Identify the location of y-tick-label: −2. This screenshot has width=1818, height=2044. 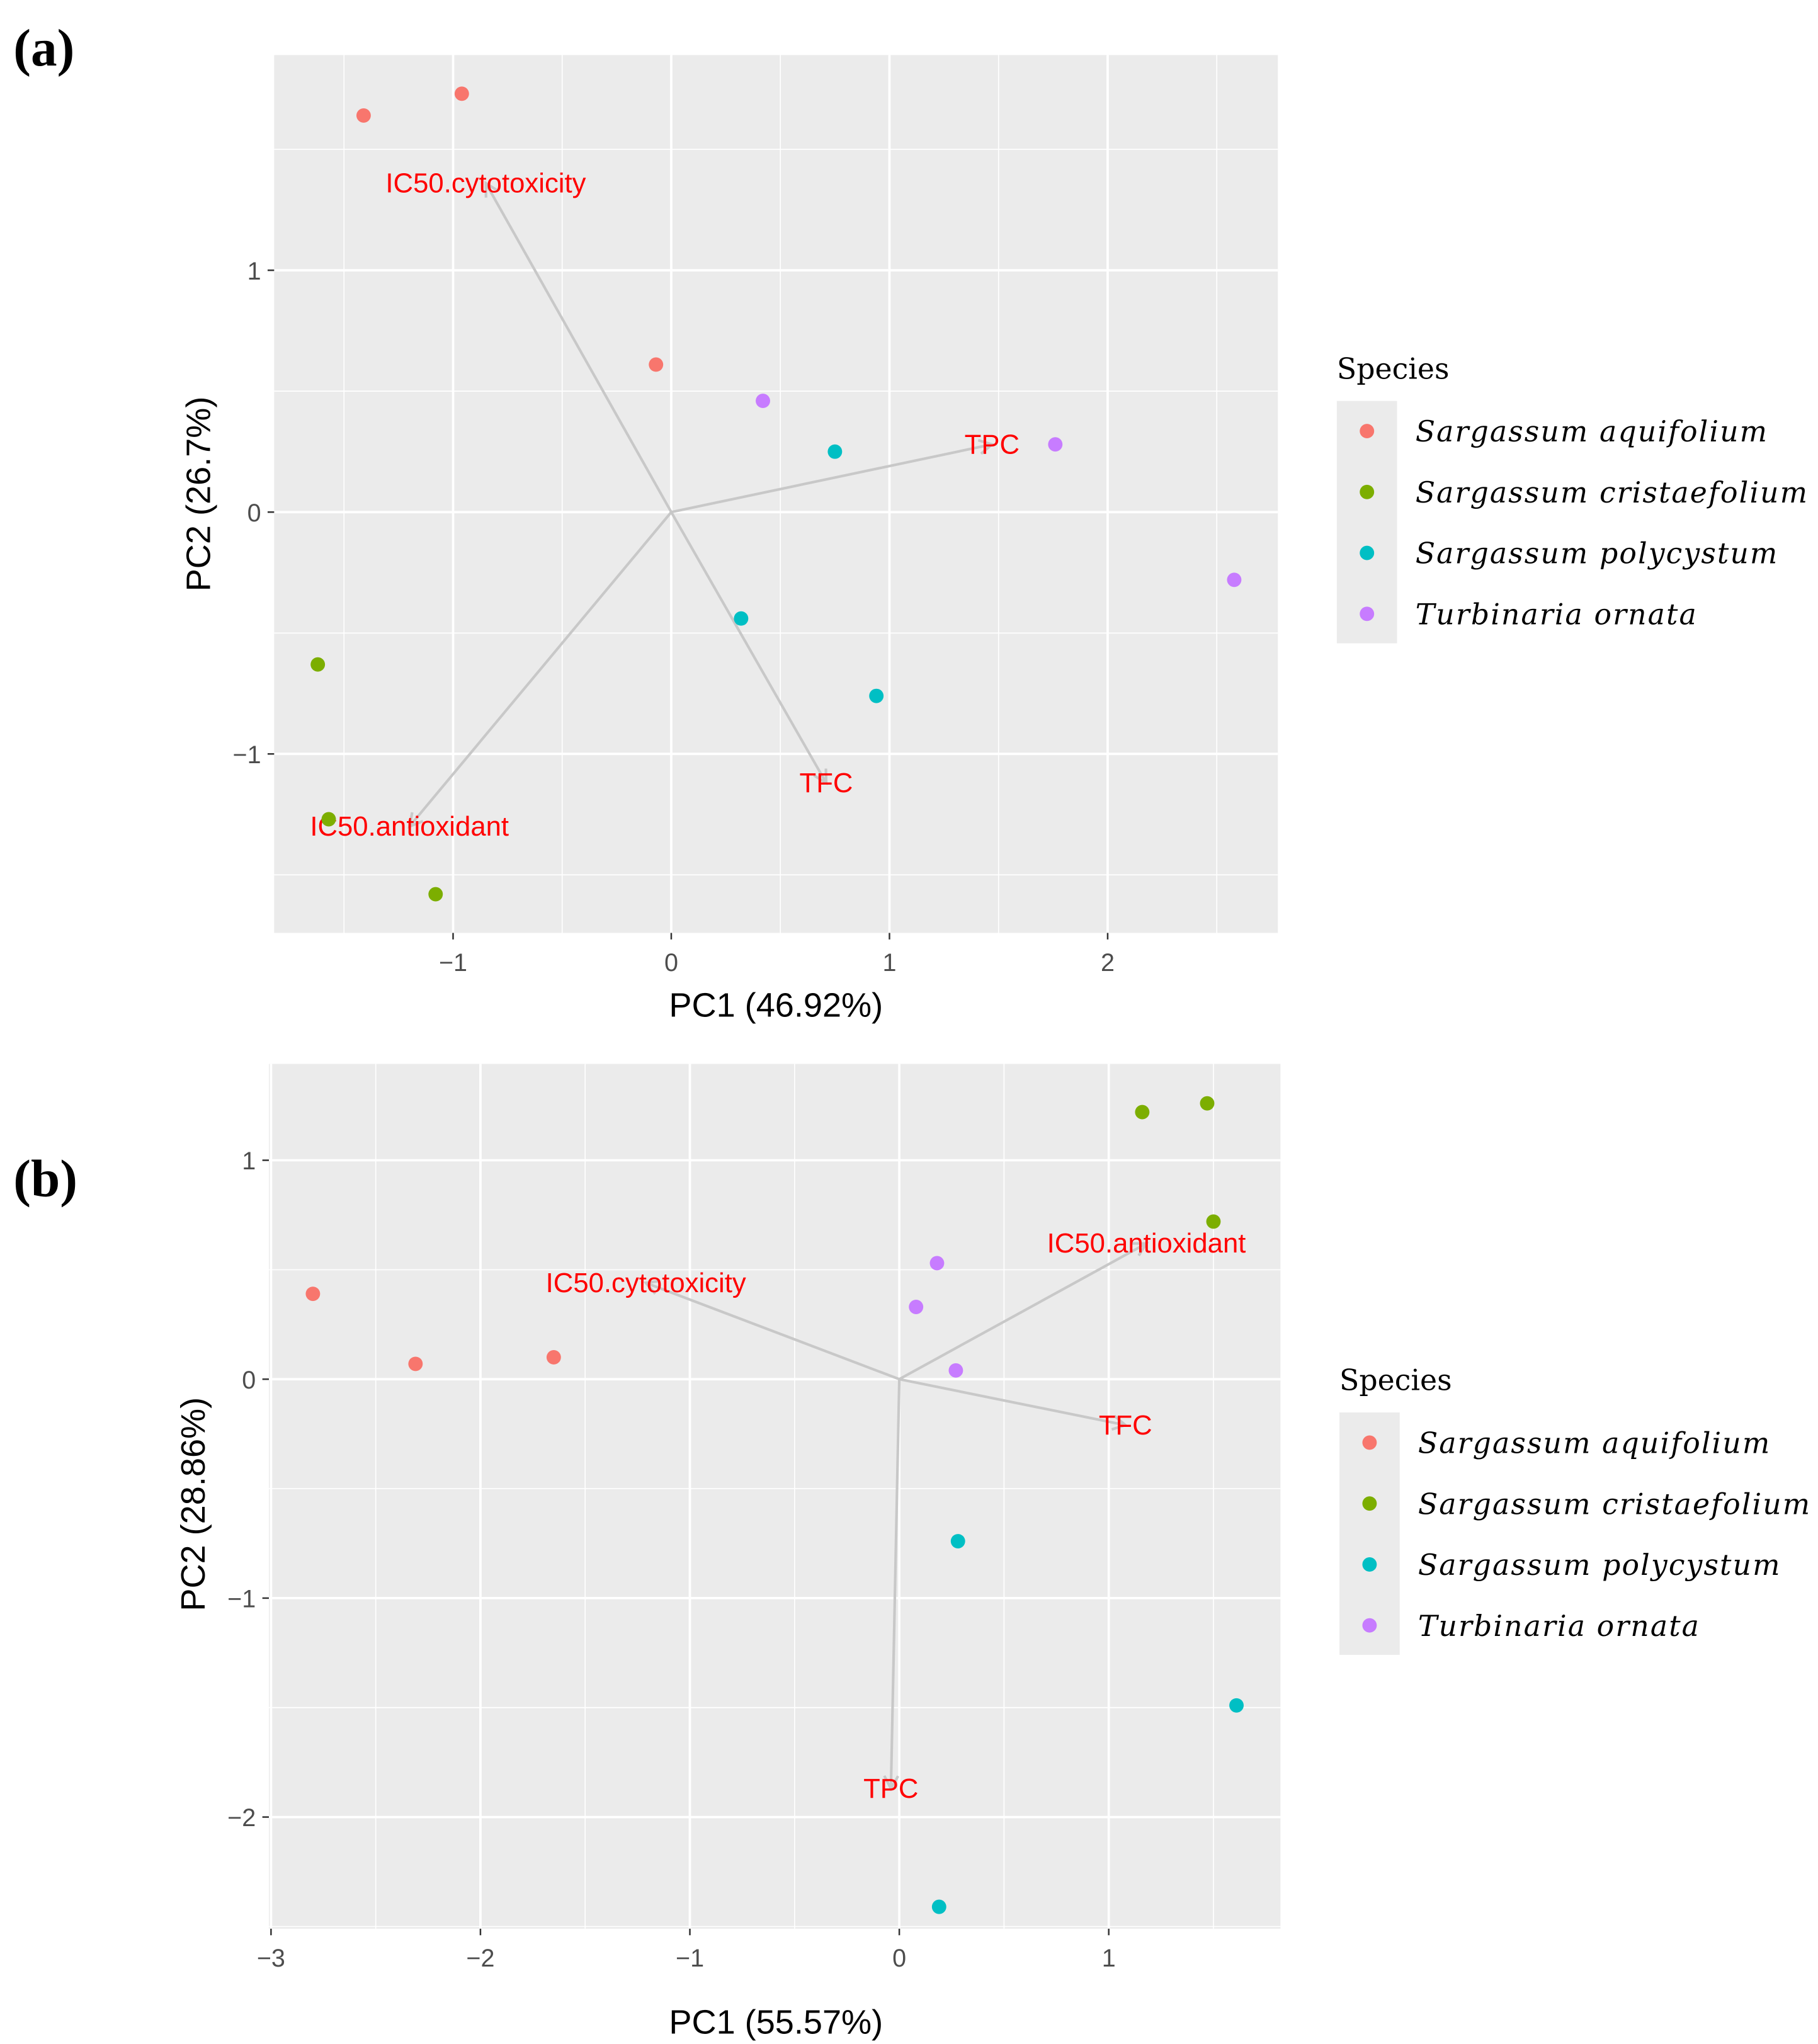
(241, 1818).